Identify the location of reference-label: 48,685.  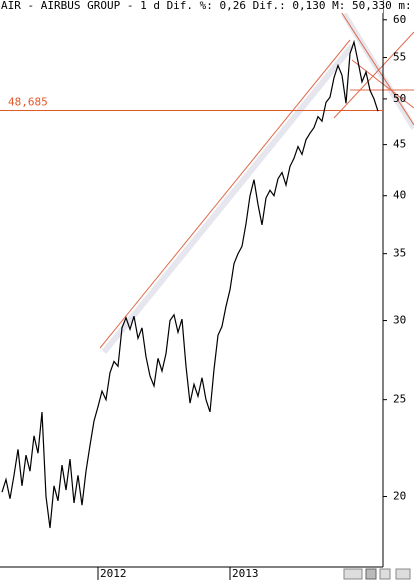
(28, 101).